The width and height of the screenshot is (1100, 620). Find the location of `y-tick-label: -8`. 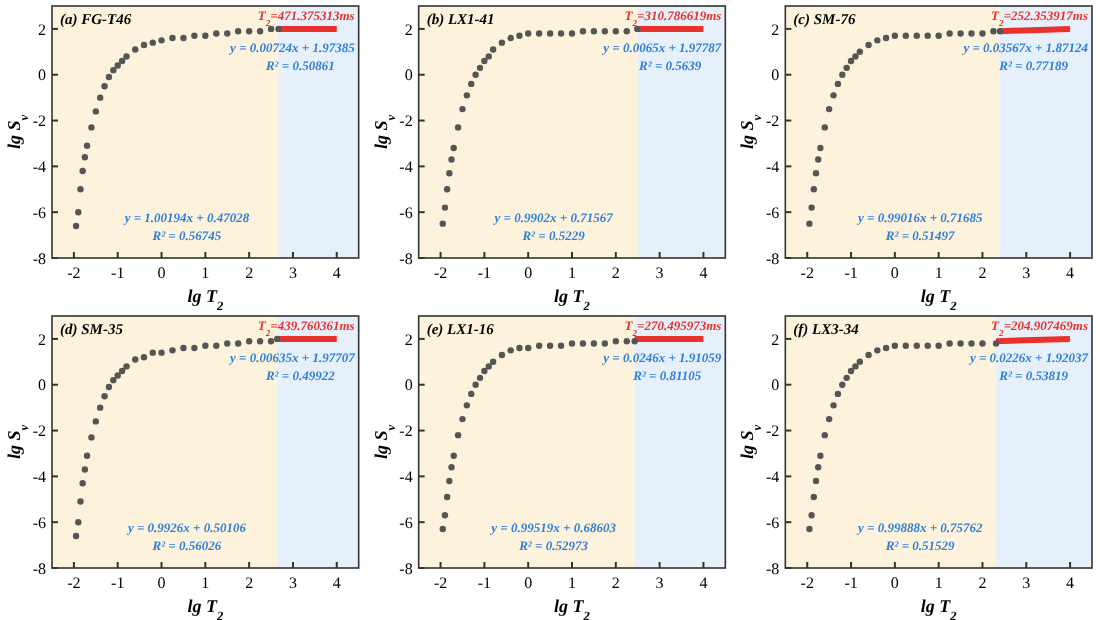

y-tick-label: -8 is located at coordinates (406, 568).